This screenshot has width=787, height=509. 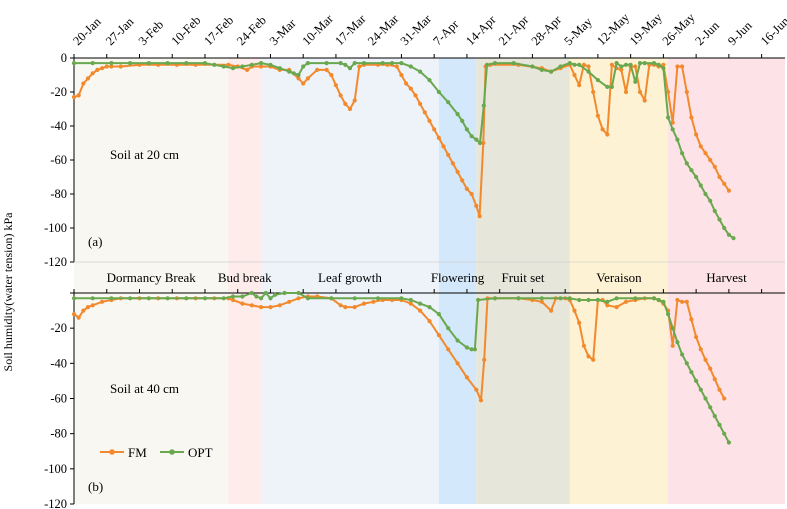 What do you see at coordinates (156, 452) in the screenshot?
I see `legend: FM OPT` at bounding box center [156, 452].